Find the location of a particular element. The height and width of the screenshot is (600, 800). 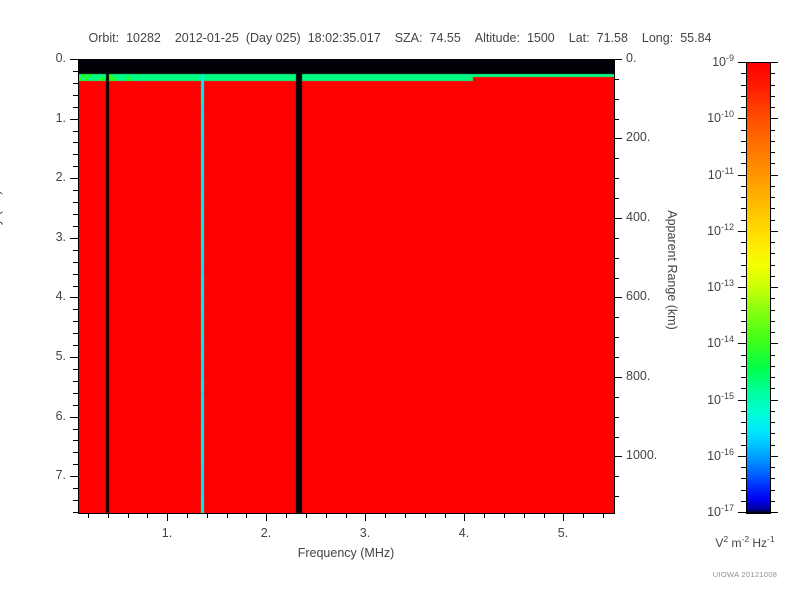

y-axis-left-tick-label: 7. is located at coordinates (60, 475).